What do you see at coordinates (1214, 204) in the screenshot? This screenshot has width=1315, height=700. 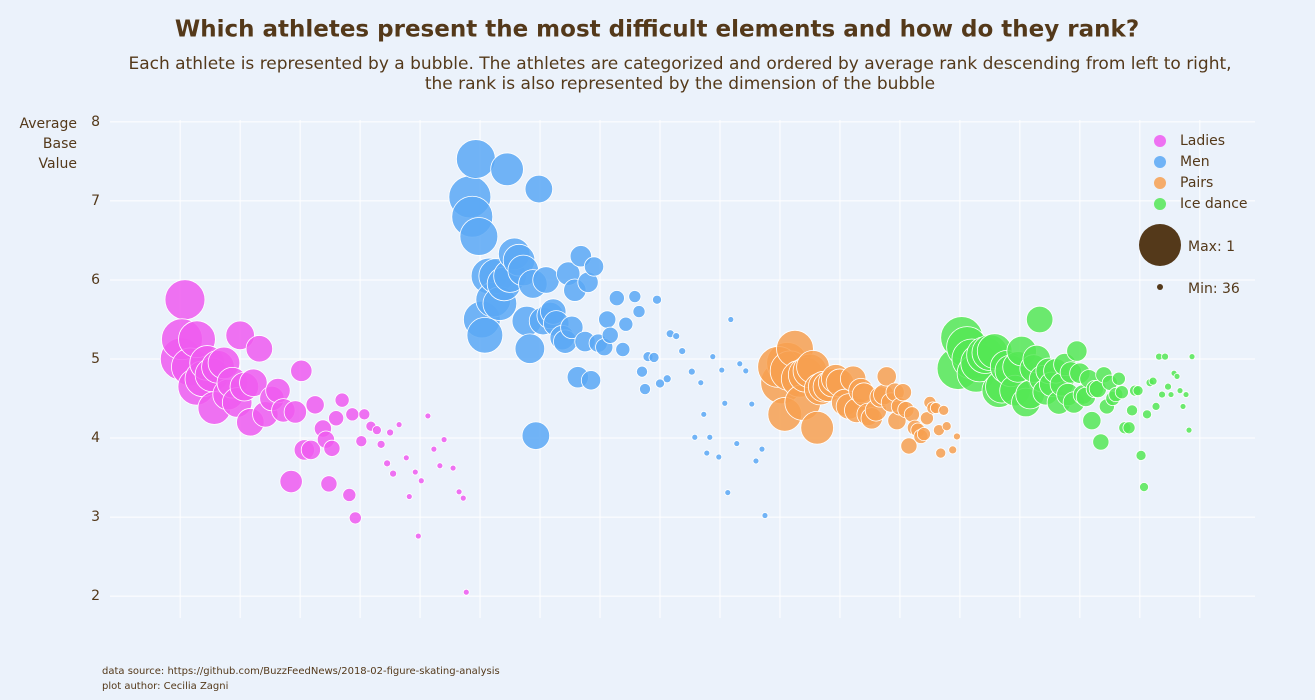 I see `legend-label: Ice dance` at bounding box center [1214, 204].